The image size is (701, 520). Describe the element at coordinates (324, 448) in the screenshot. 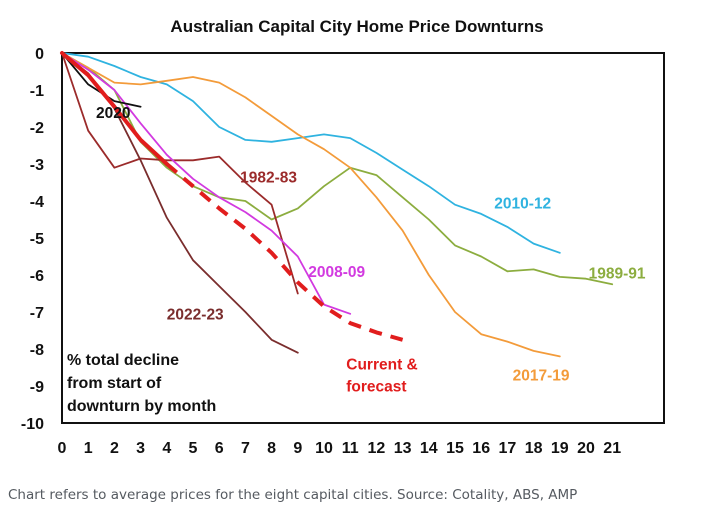

I see `x-tick-label: 10` at that location.